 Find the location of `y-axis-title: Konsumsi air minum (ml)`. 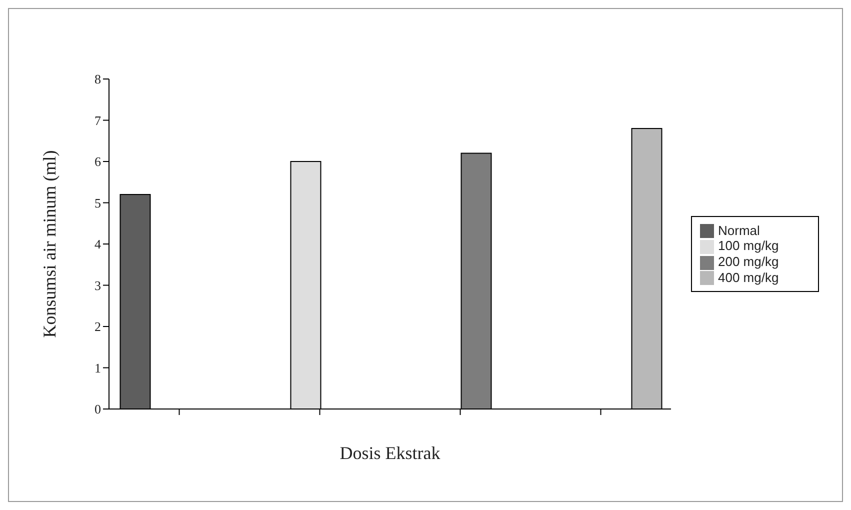

y-axis-title: Konsumsi air minum (ml) is located at coordinates (49, 244).